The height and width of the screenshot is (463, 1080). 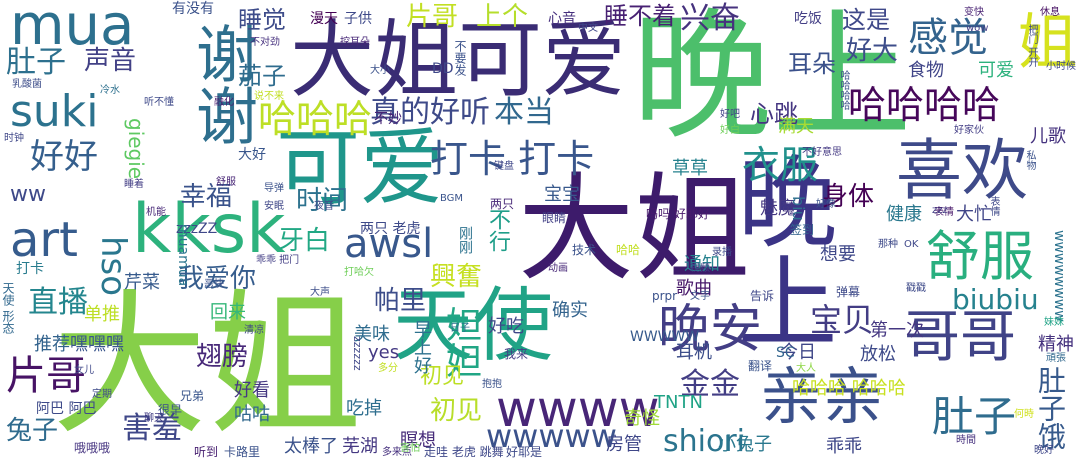 What do you see at coordinates (866, 20) in the screenshot?
I see `word: 这是` at bounding box center [866, 20].